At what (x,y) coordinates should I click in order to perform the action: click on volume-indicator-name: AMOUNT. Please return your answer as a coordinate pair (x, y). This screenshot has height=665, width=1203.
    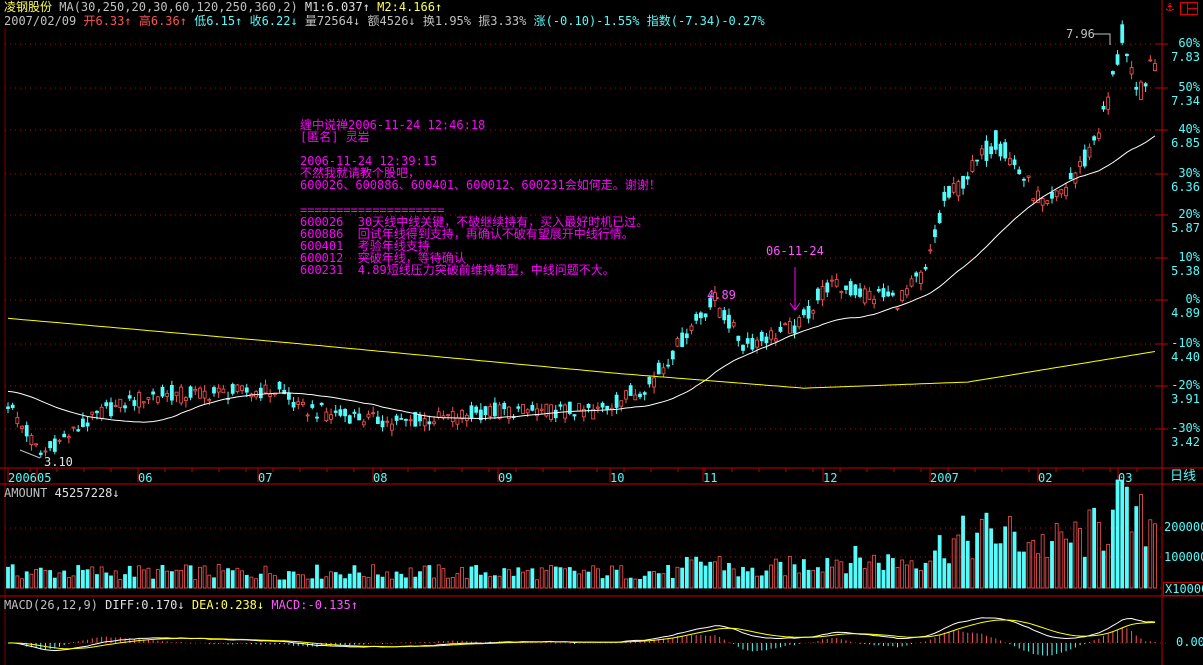
    Looking at the image, I should click on (26, 493).